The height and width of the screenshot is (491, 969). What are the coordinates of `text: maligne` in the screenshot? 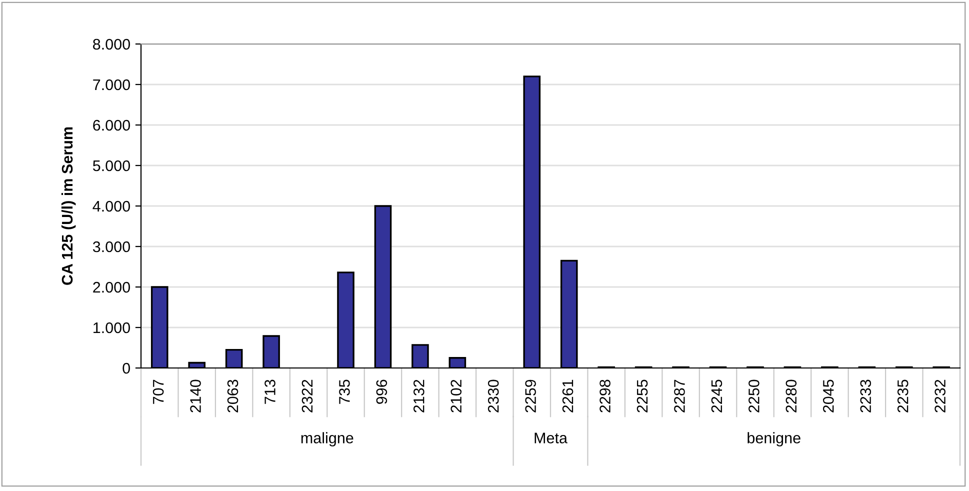 It's located at (327, 439).